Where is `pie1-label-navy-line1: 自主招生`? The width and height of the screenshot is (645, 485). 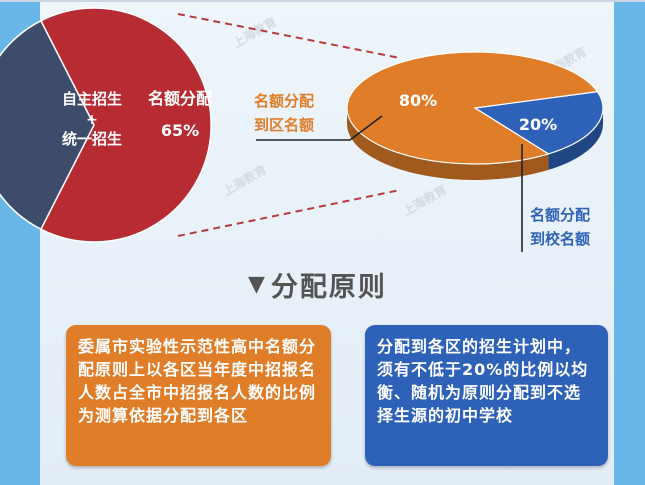
pie1-label-navy-line1: 自主招生 is located at coordinates (92, 99).